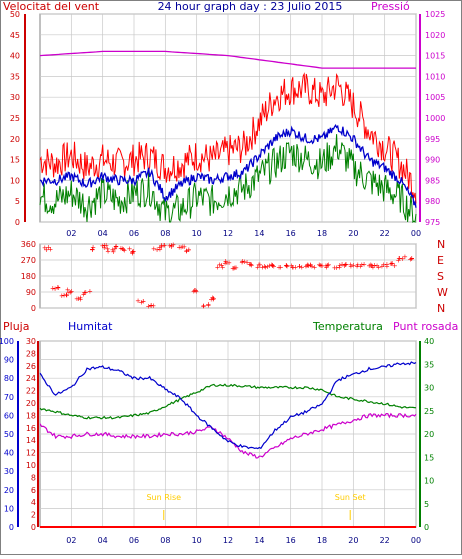 The image size is (462, 559). What do you see at coordinates (33, 490) in the screenshot?
I see `rain-y-tick-label: 6` at bounding box center [33, 490].